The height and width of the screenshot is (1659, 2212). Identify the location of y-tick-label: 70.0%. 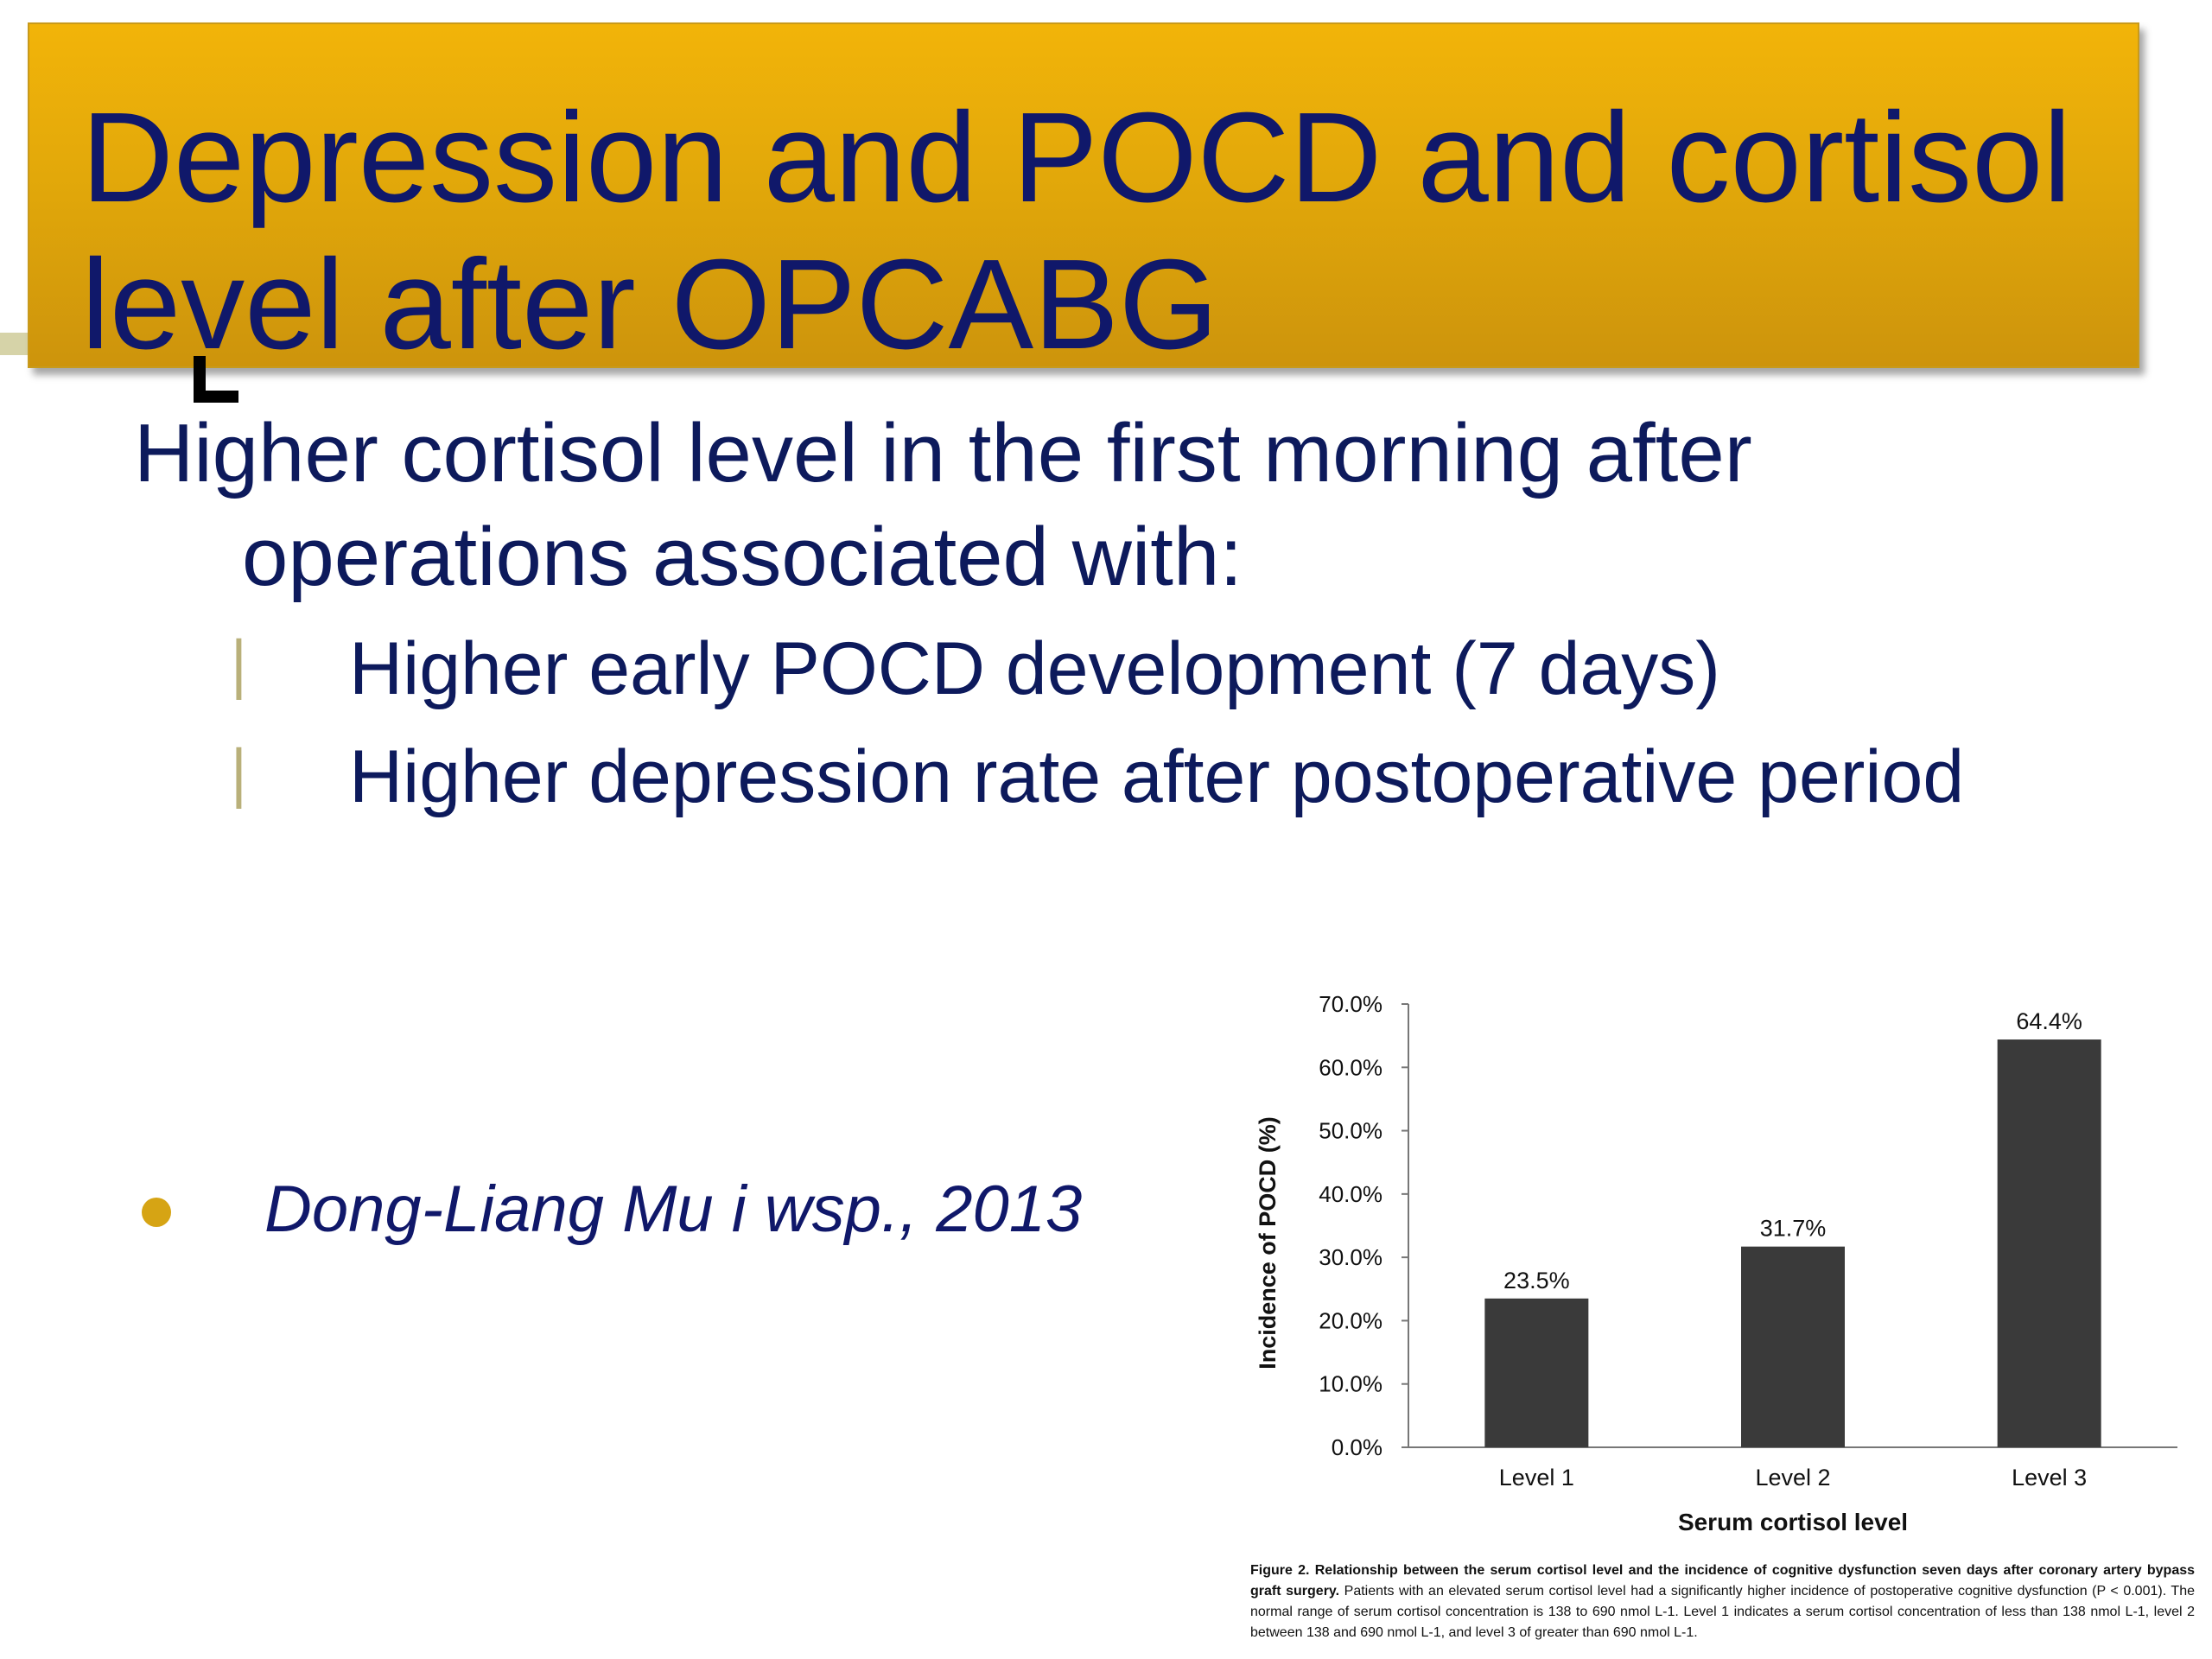
(1350, 1004).